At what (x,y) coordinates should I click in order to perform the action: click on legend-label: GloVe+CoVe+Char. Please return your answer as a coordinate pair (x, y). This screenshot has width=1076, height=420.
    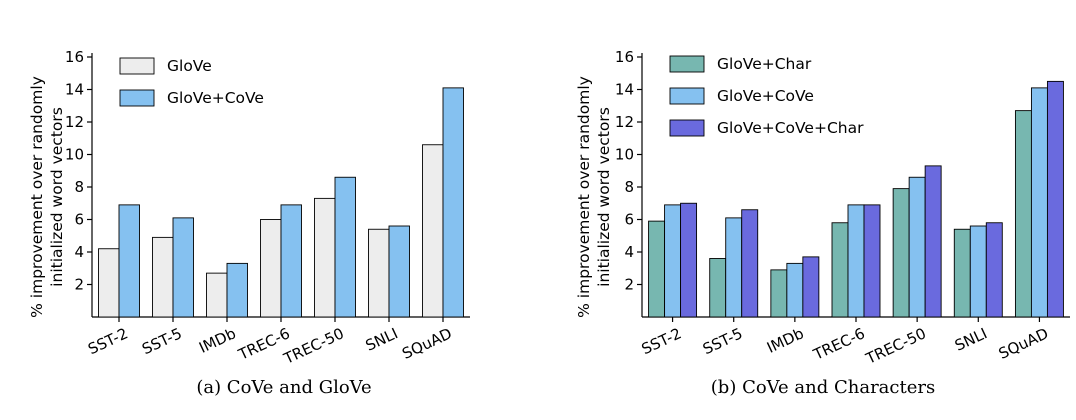
    Looking at the image, I should click on (790, 128).